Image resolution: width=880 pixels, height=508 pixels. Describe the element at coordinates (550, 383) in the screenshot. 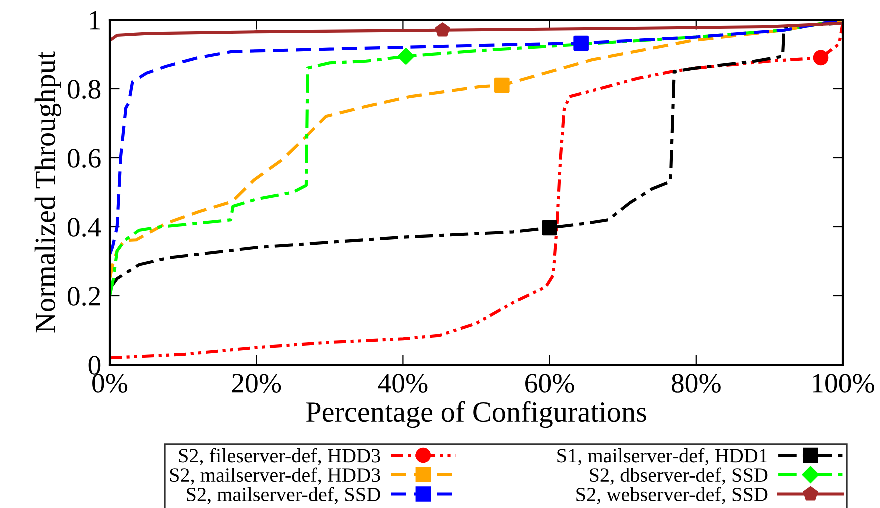

I see `x-tick-label: 60%` at that location.